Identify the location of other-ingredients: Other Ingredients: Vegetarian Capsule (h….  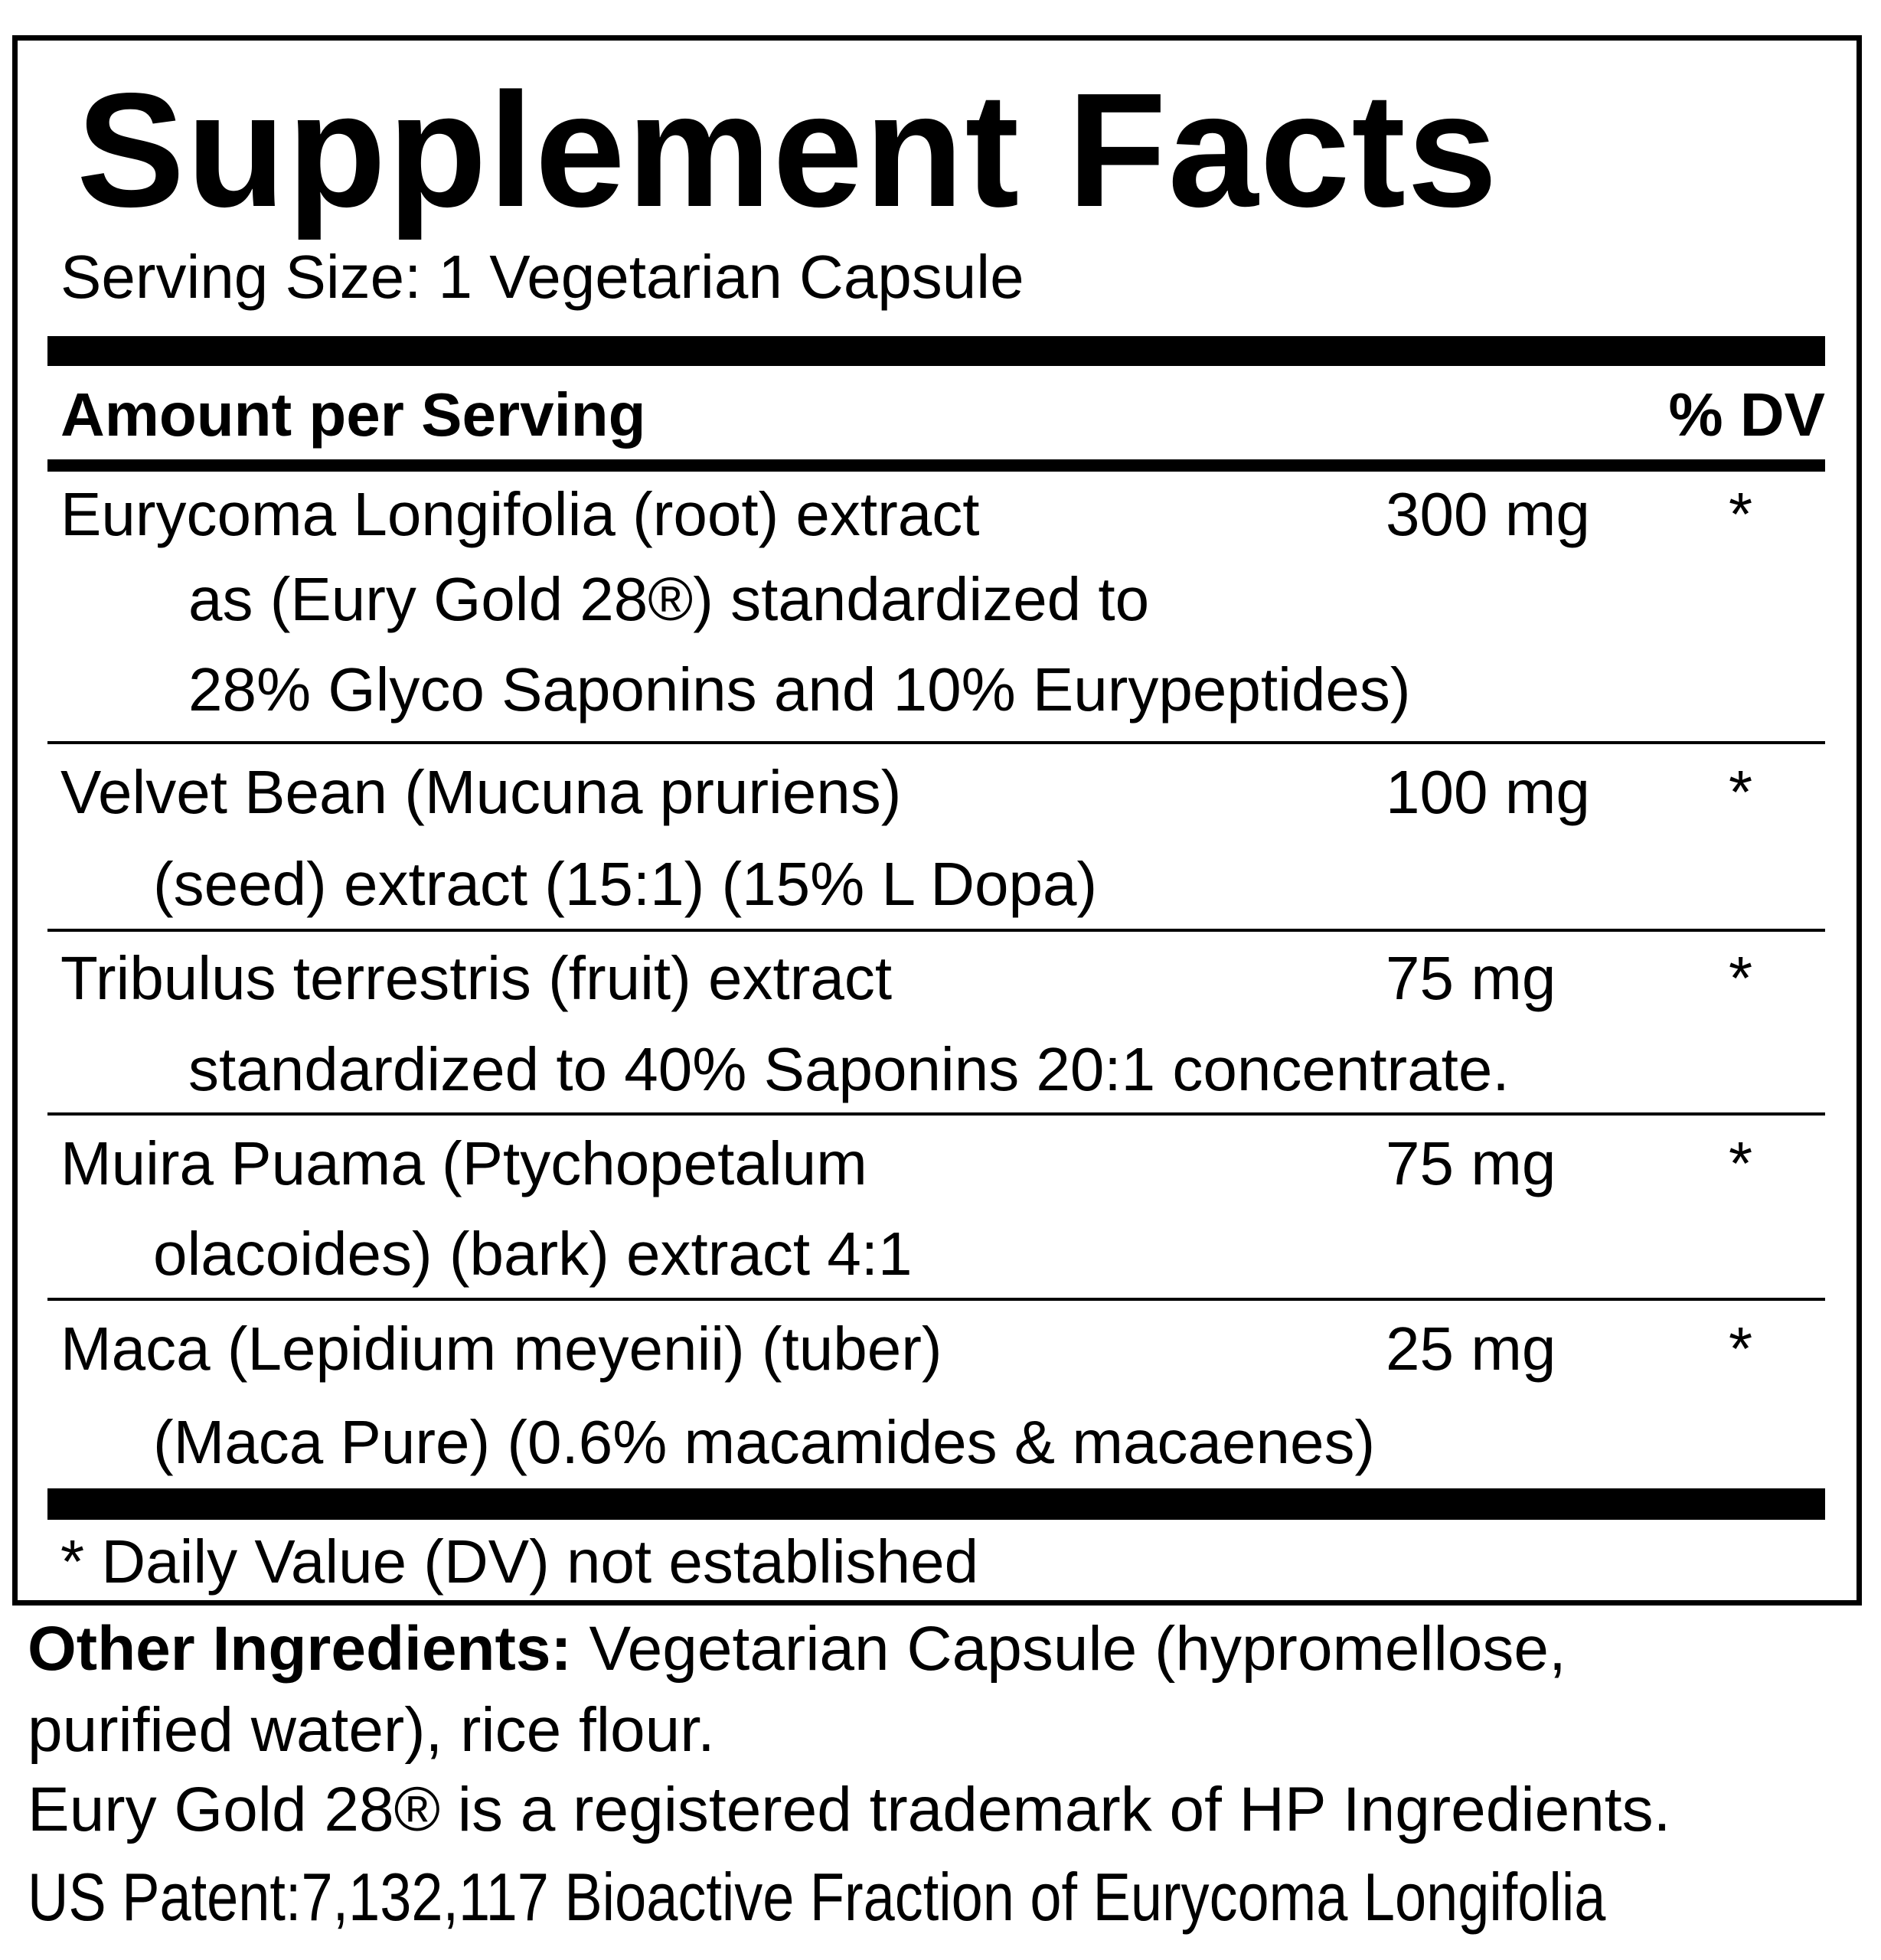
(797, 1649).